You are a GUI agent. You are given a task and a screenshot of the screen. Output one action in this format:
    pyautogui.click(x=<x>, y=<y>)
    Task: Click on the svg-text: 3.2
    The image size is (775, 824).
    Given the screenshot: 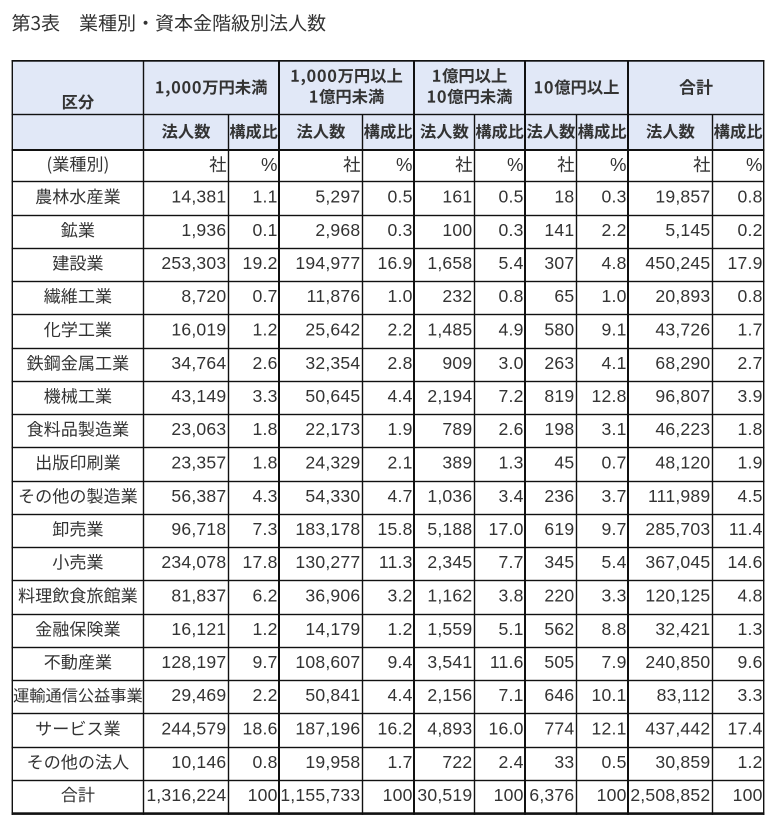 What is the action you would take?
    pyautogui.click(x=400, y=596)
    